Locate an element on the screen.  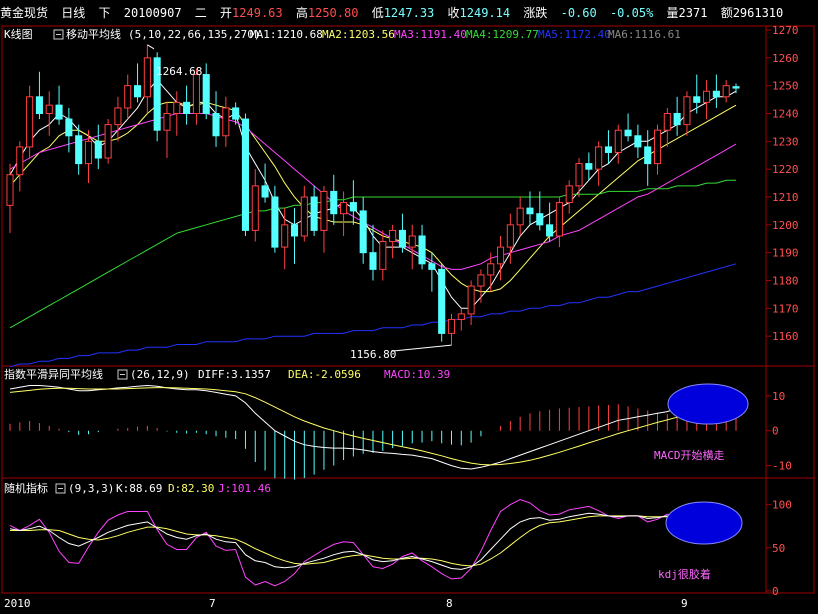
change-pct-value: -0.05% is located at coordinates (631, 13).